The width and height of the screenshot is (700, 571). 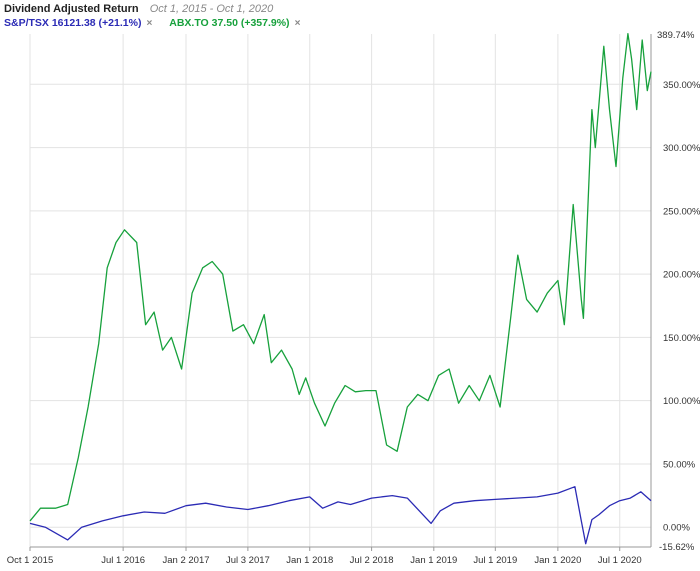 I want to click on series-line-s-p-tsx, so click(x=340, y=515).